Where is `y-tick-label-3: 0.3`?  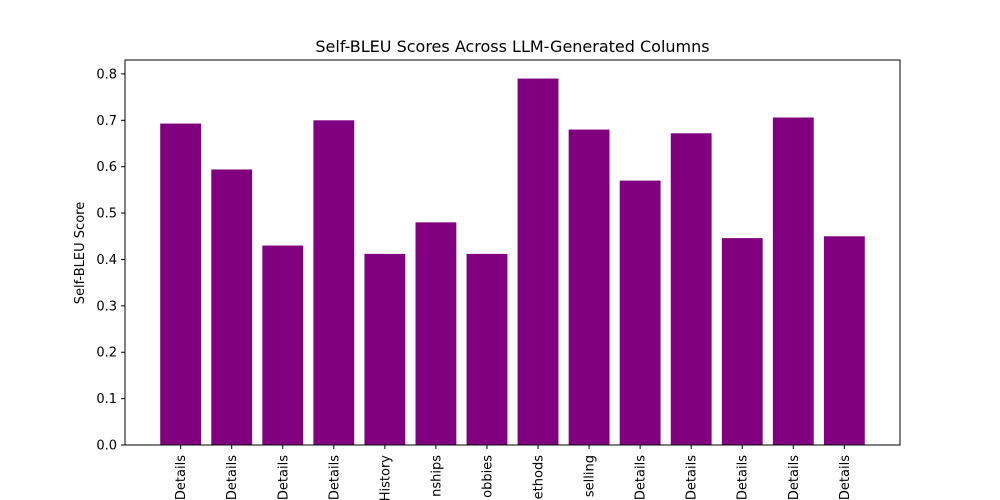
y-tick-label-3: 0.3 is located at coordinates (106, 306).